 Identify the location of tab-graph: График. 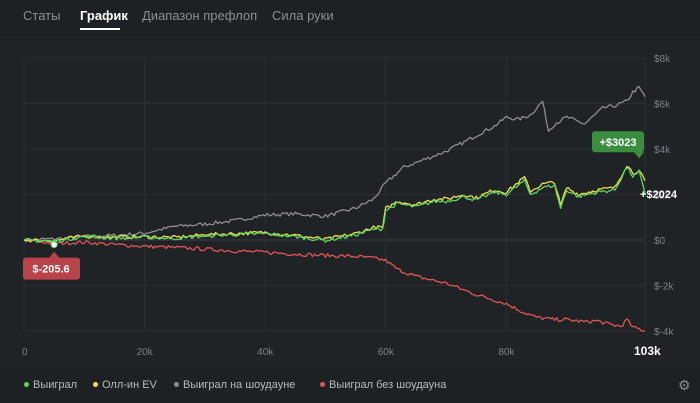
(104, 15).